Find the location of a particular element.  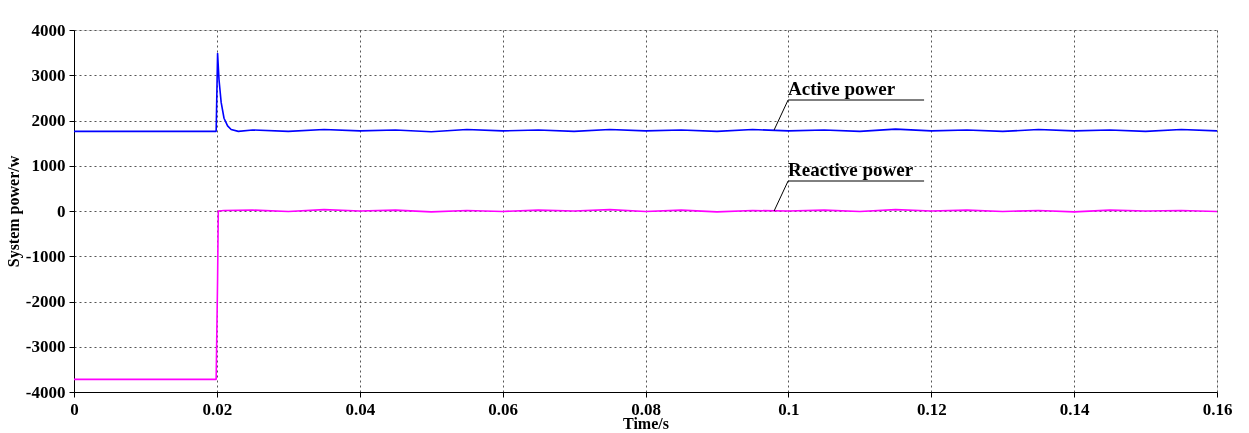

x-tick-label: 0.12 is located at coordinates (931, 409).